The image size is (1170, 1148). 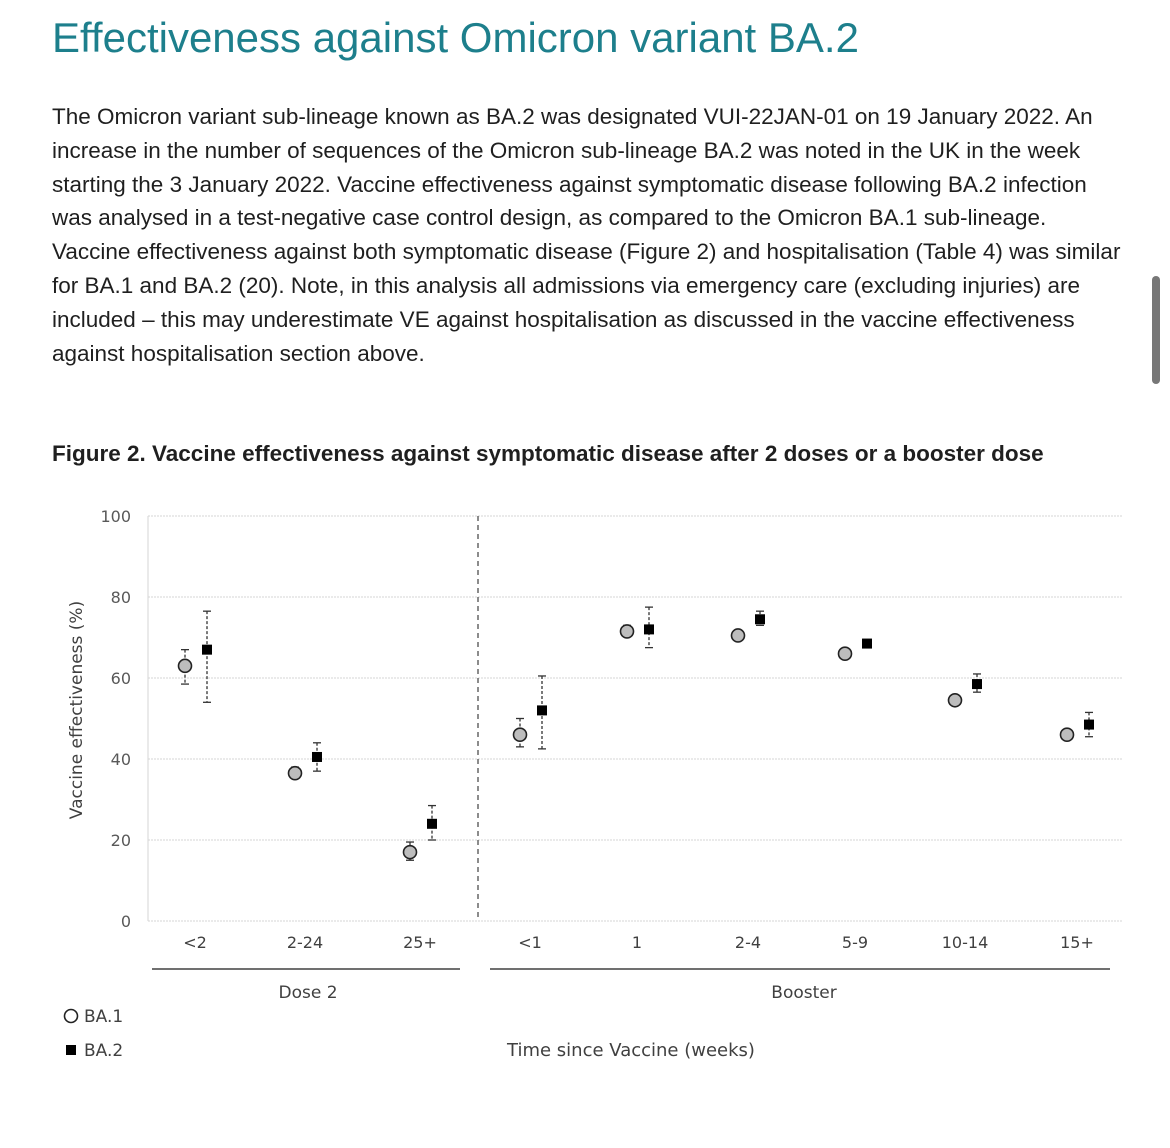 I want to click on x-tick-label: 15+, so click(x=1077, y=942).